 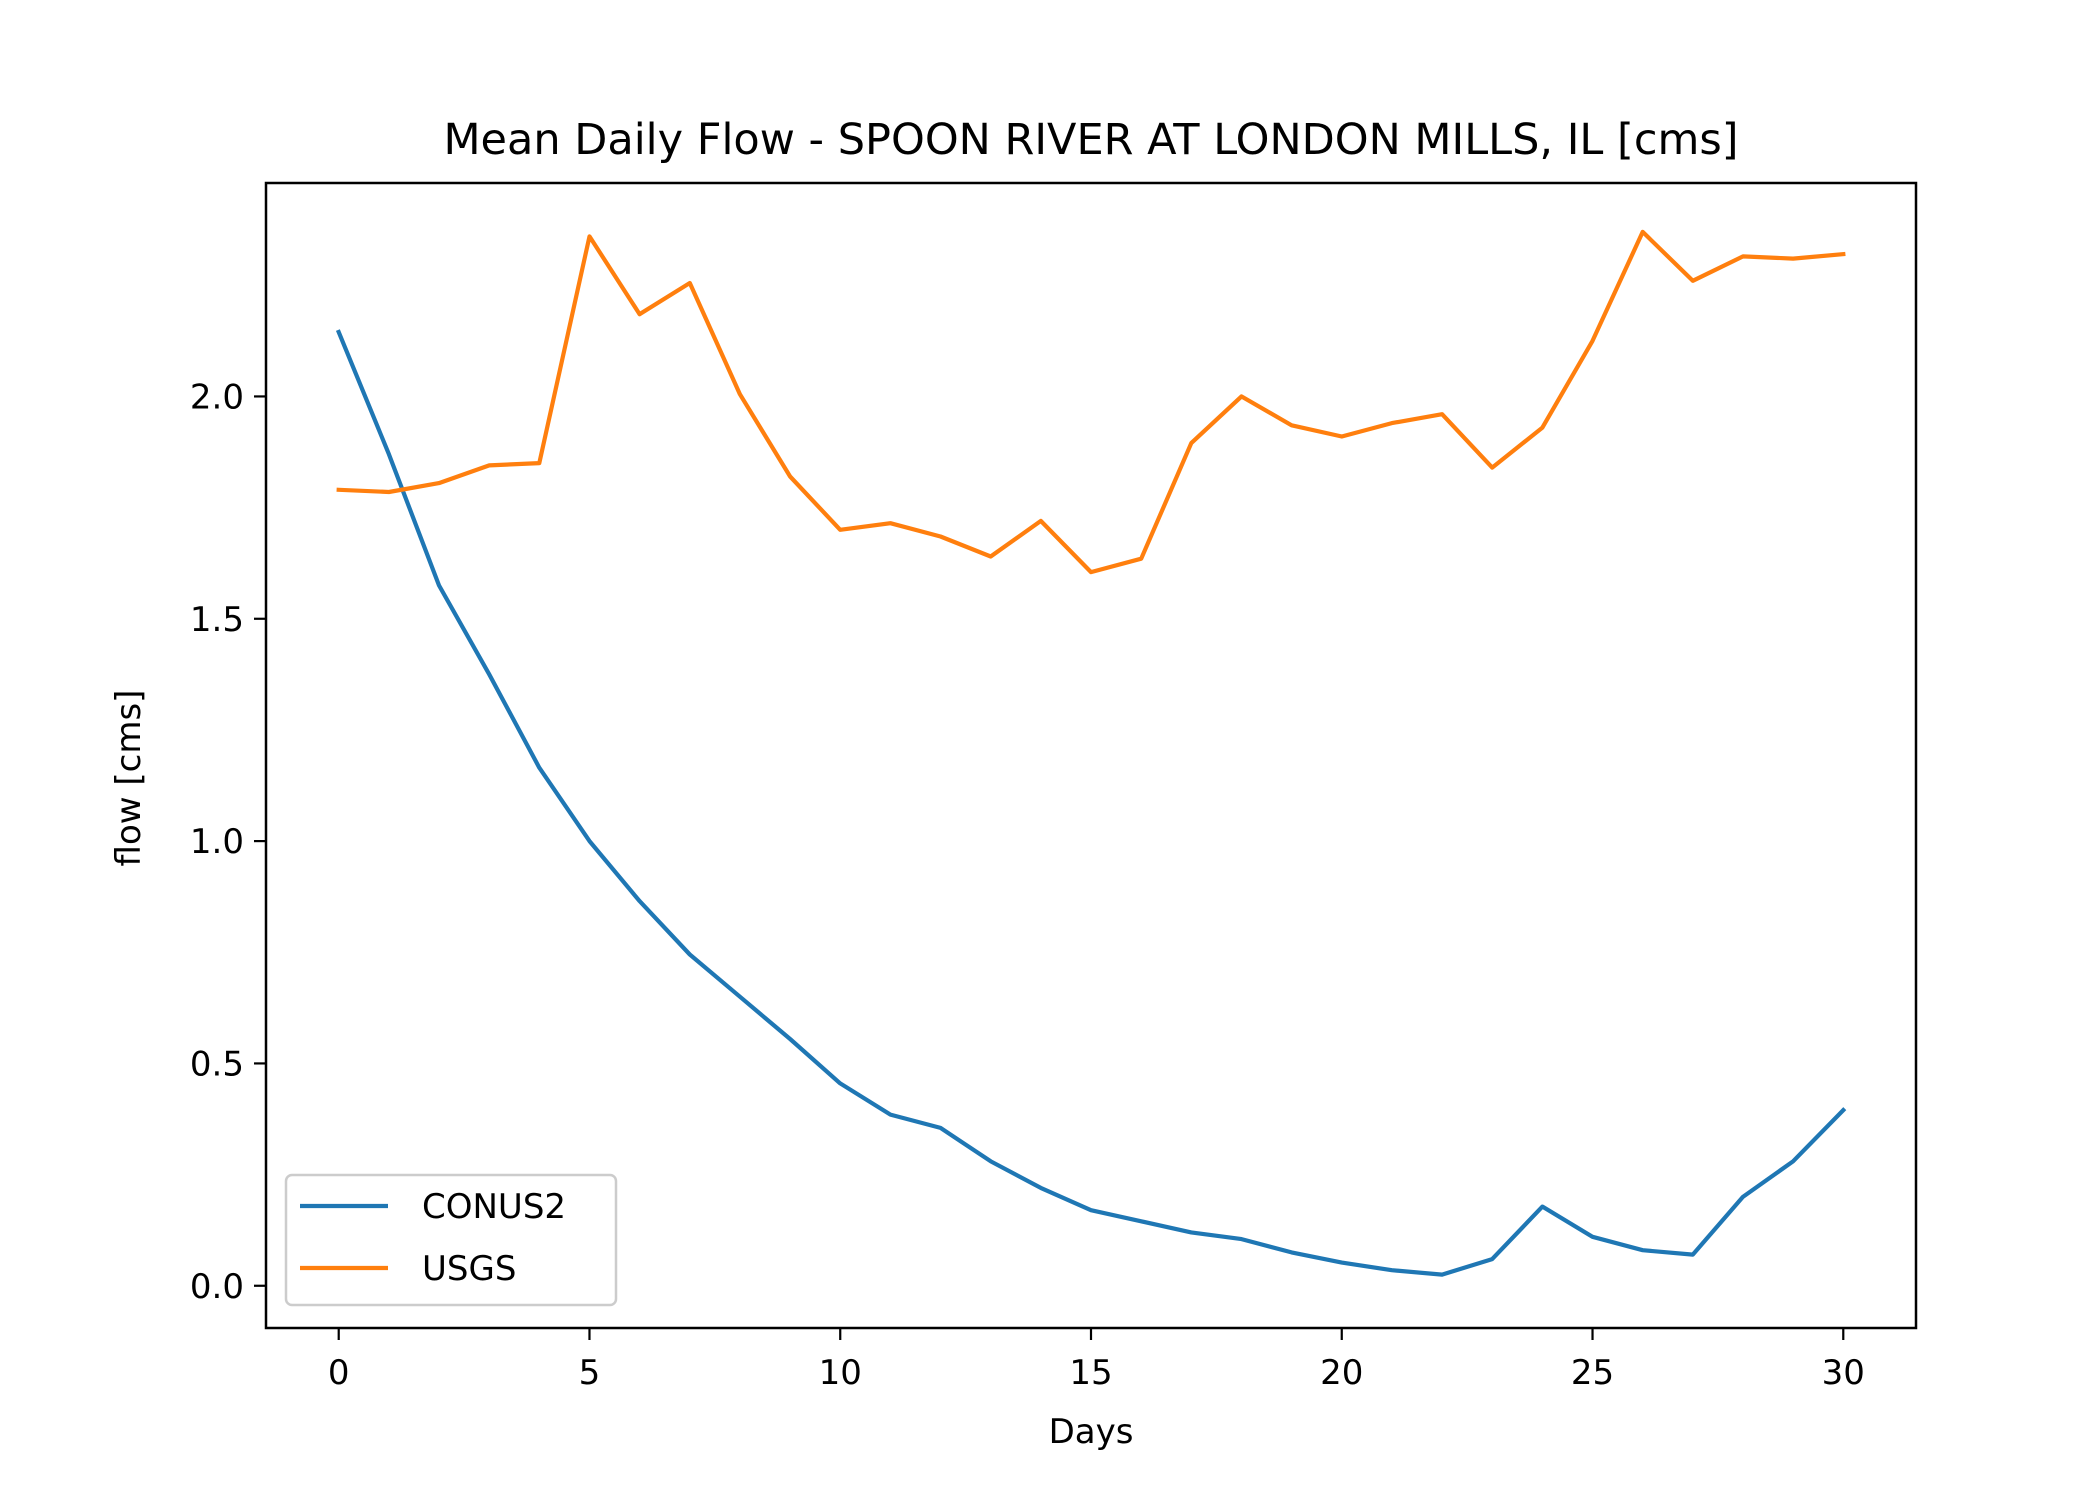 I want to click on x-axis-label: Days, so click(x=1091, y=1432).